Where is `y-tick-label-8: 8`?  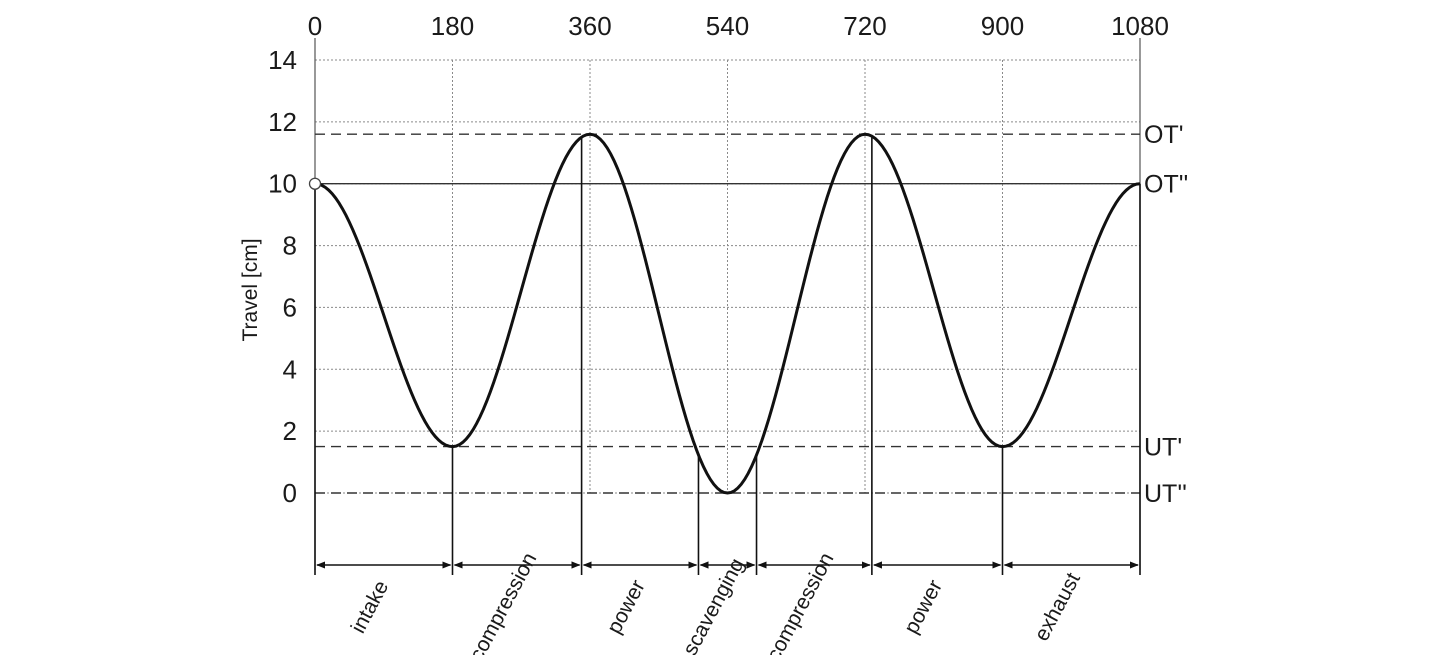
y-tick-label-8: 8 is located at coordinates (290, 246).